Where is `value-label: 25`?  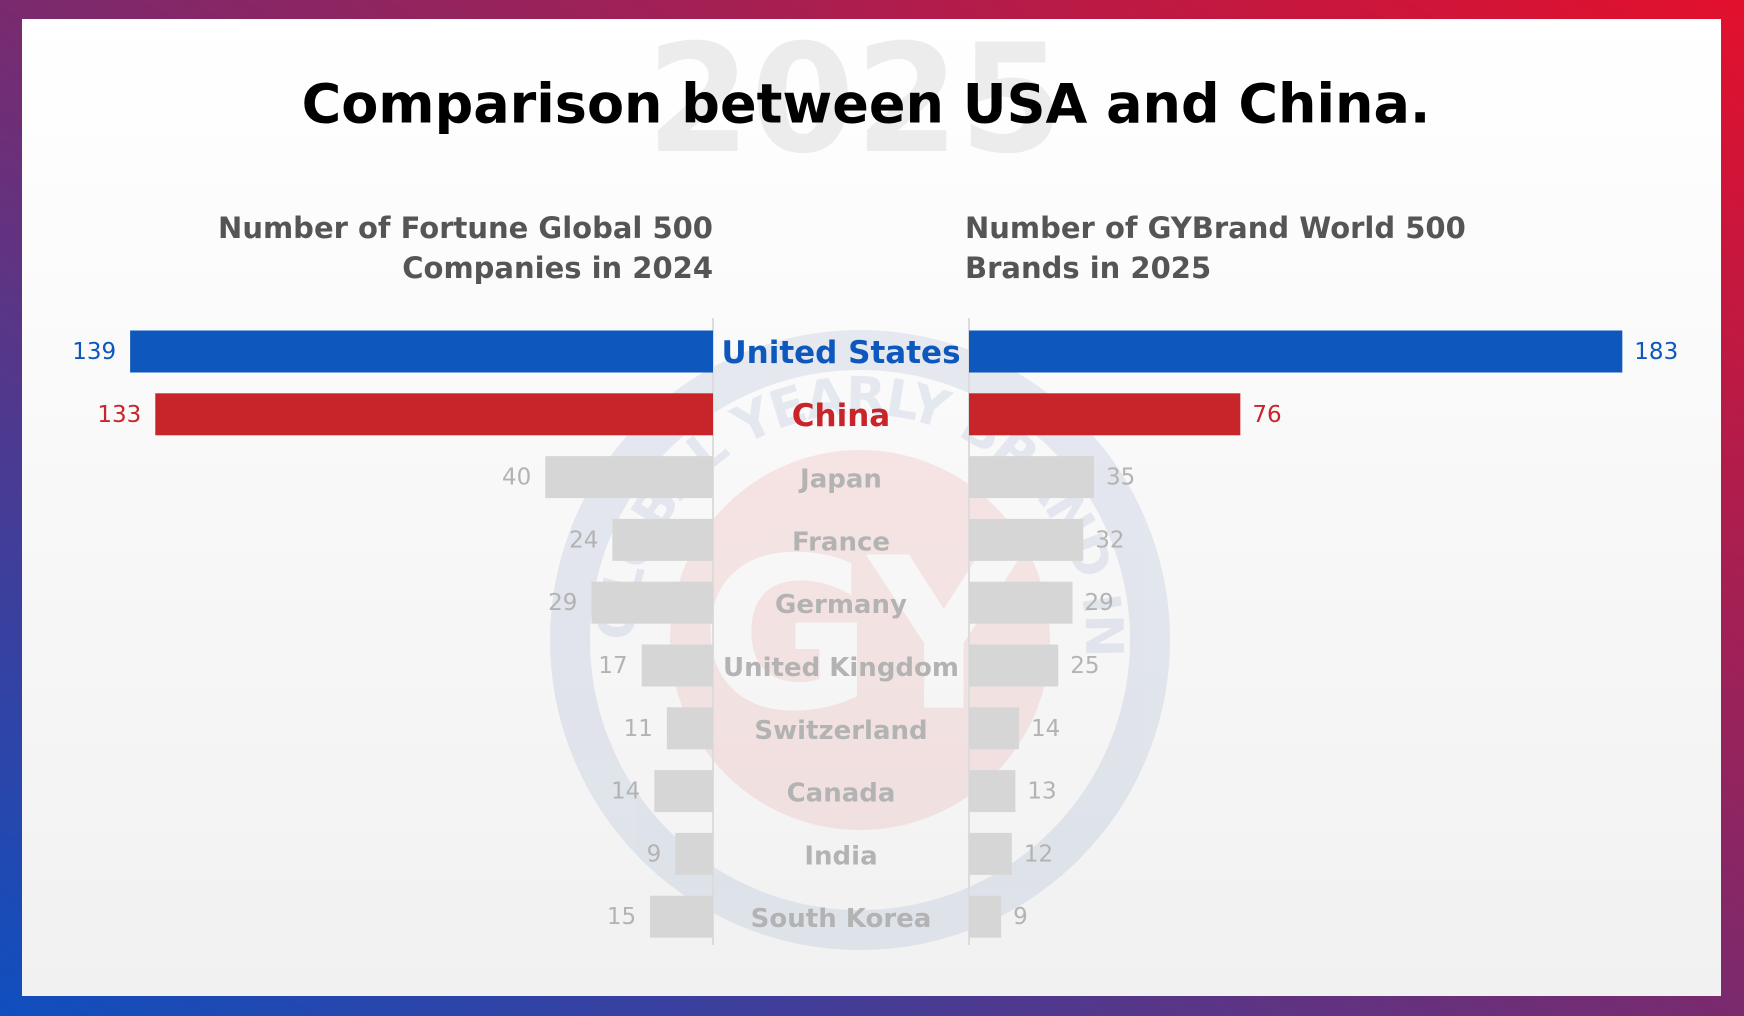 value-label: 25 is located at coordinates (1084, 666).